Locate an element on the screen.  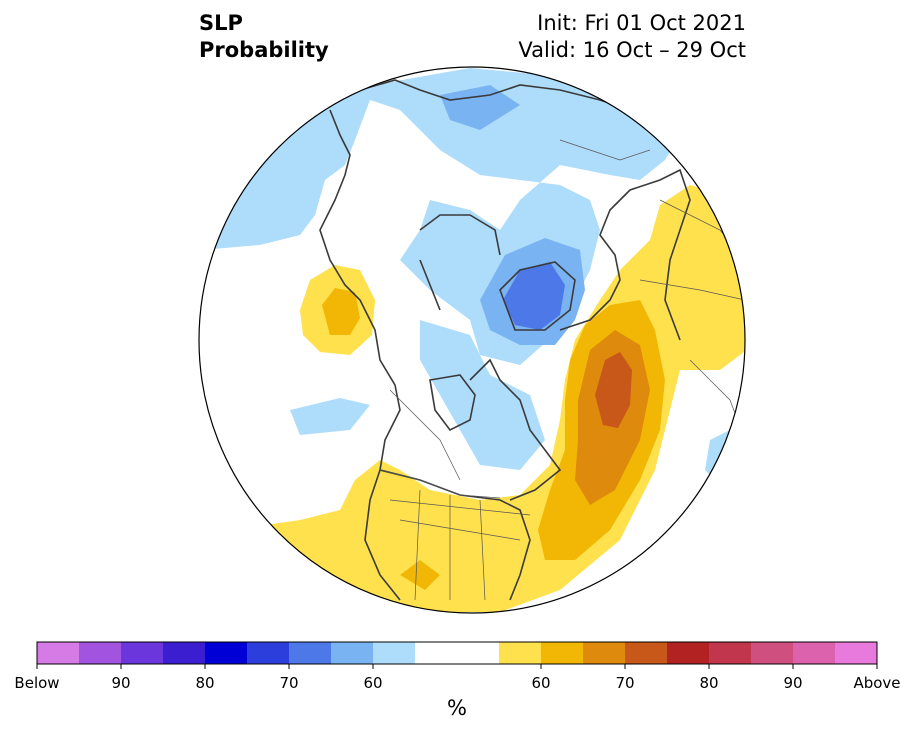
valid-date: Valid: 16 Oct – 29 Oct is located at coordinates (632, 50).